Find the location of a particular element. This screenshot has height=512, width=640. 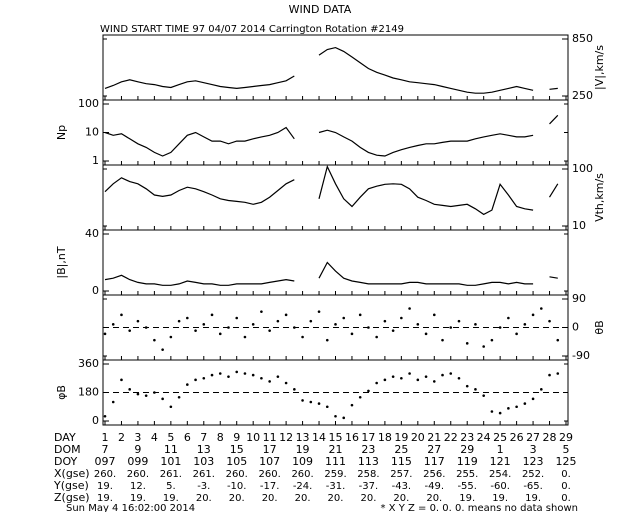

x-tick-label: 21 is located at coordinates (434, 437).